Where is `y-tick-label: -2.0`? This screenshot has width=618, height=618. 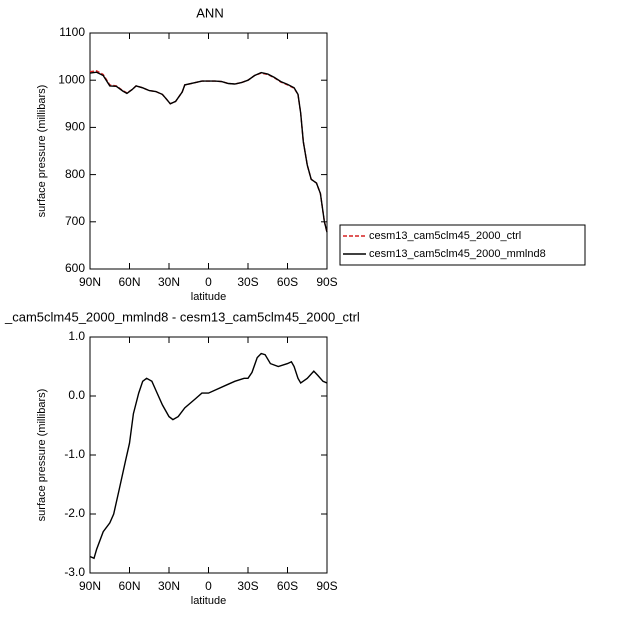
y-tick-label: -2.0 is located at coordinates (74, 513).